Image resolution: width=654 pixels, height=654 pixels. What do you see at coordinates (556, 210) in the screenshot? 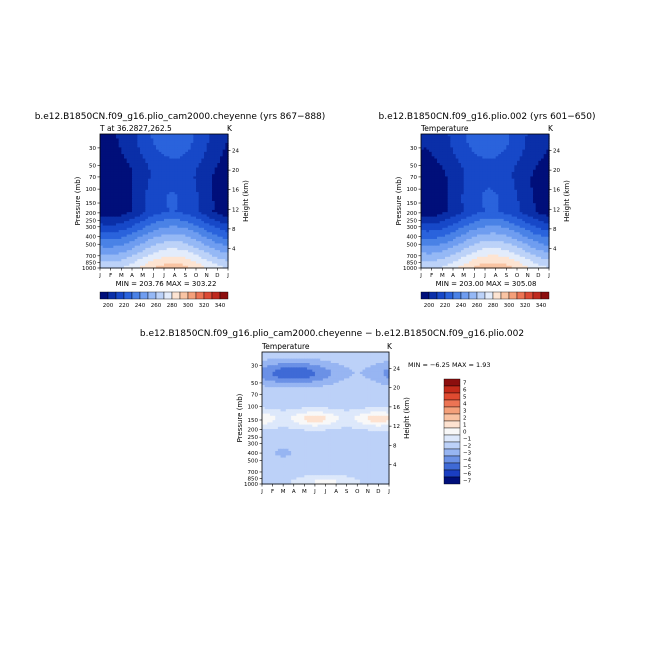
I see `panel2-rtick-label: 12` at bounding box center [556, 210].